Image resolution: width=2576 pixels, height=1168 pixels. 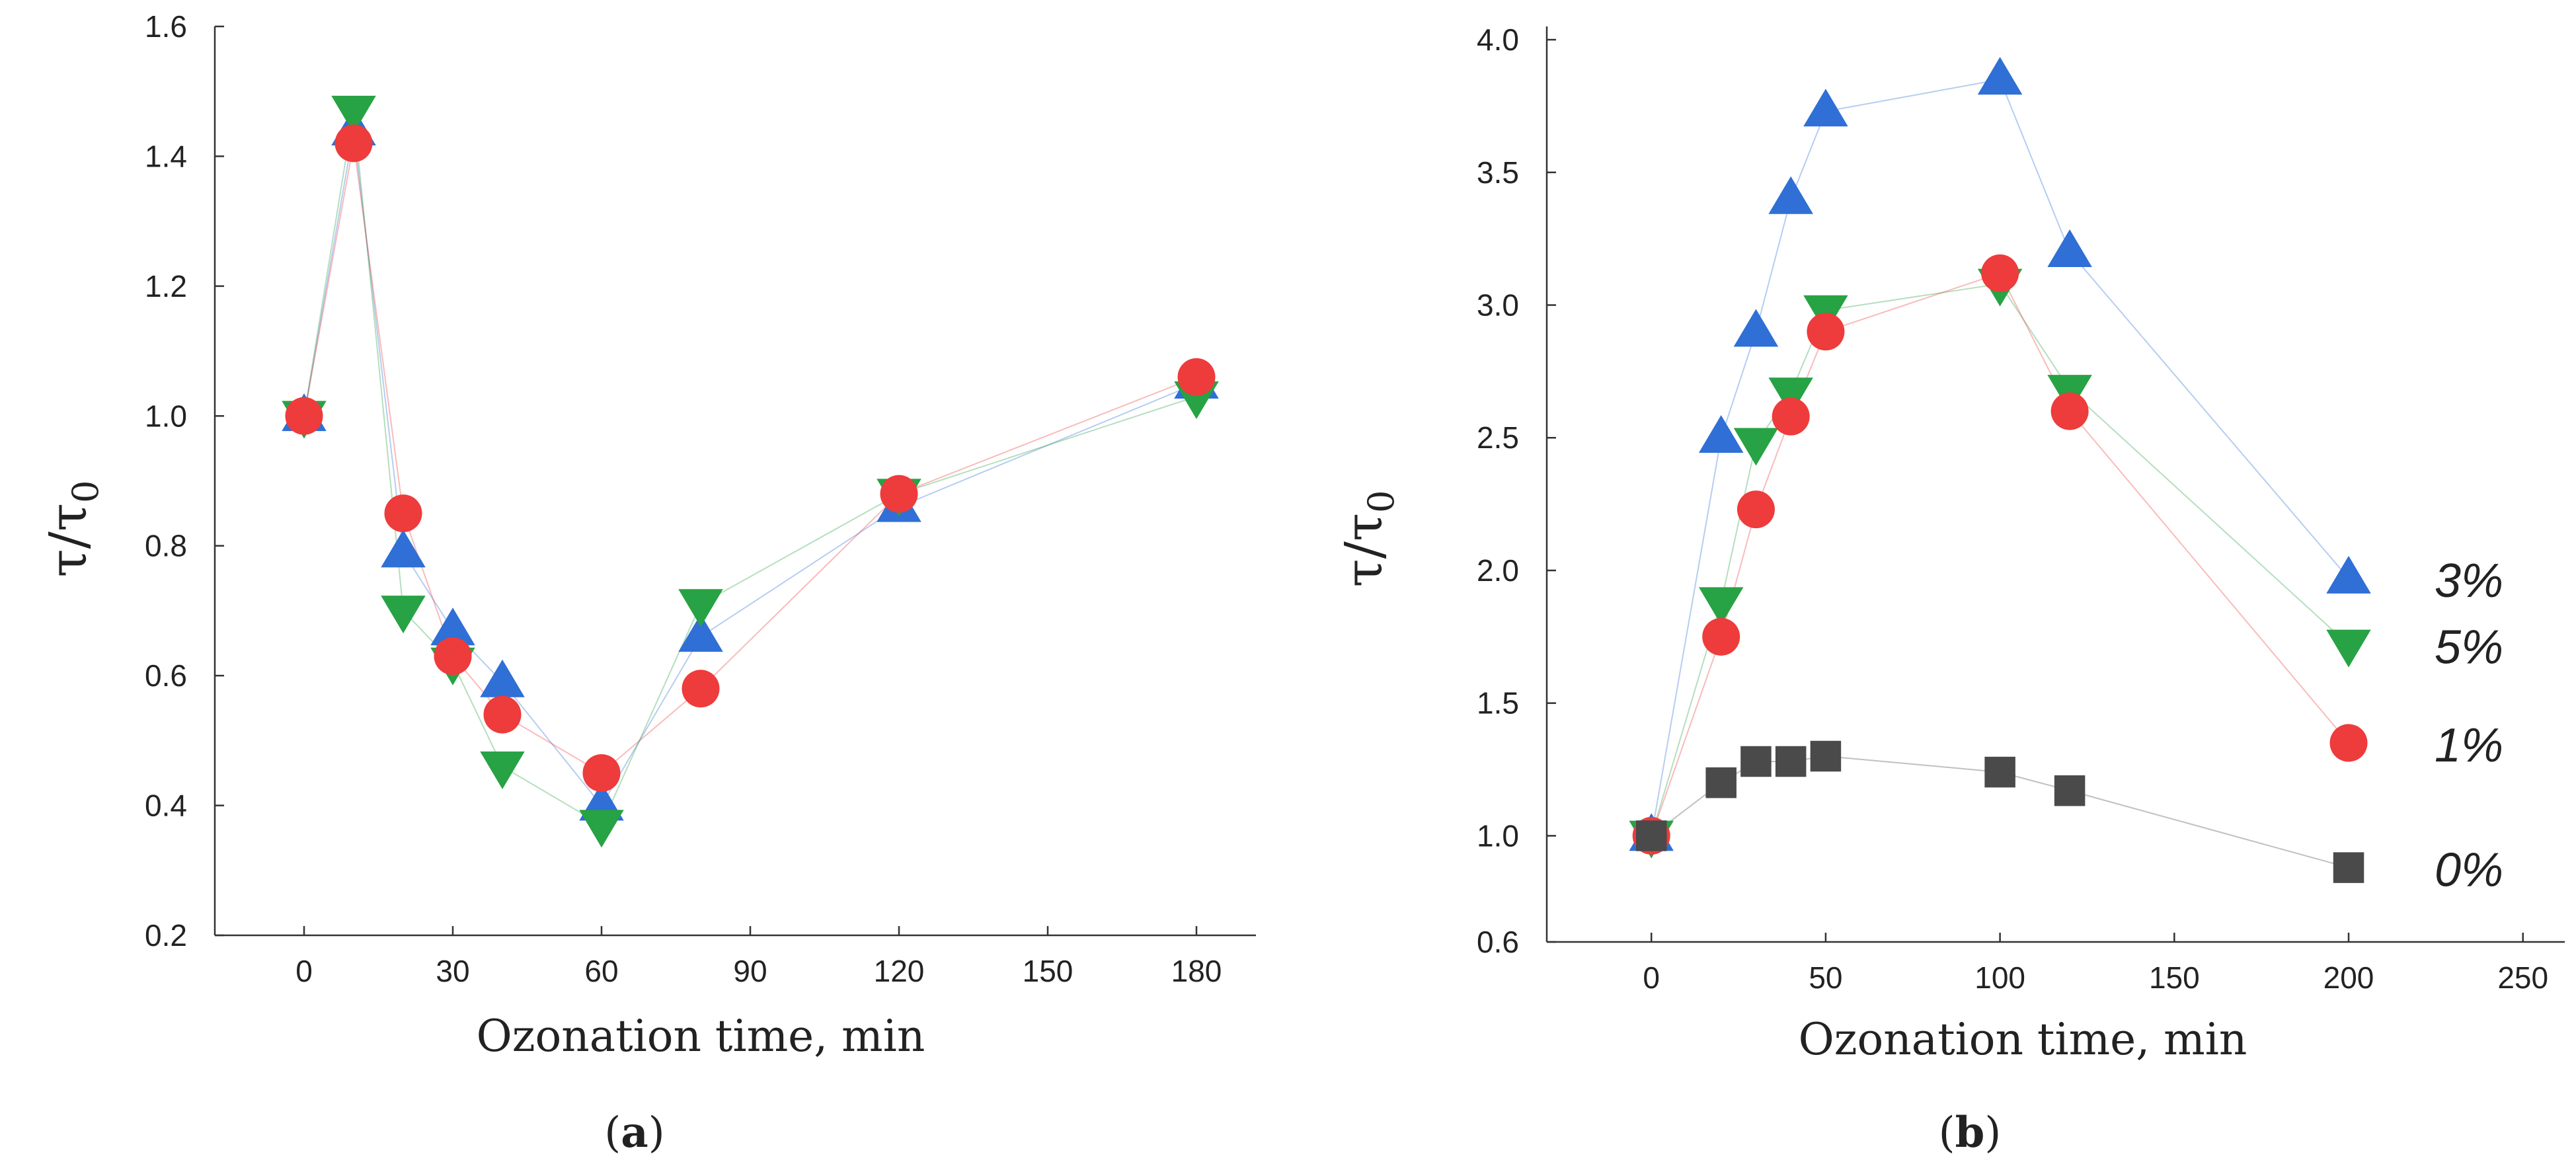 What do you see at coordinates (1196, 971) in the screenshot?
I see `chart-a-x-tick-label: 180` at bounding box center [1196, 971].